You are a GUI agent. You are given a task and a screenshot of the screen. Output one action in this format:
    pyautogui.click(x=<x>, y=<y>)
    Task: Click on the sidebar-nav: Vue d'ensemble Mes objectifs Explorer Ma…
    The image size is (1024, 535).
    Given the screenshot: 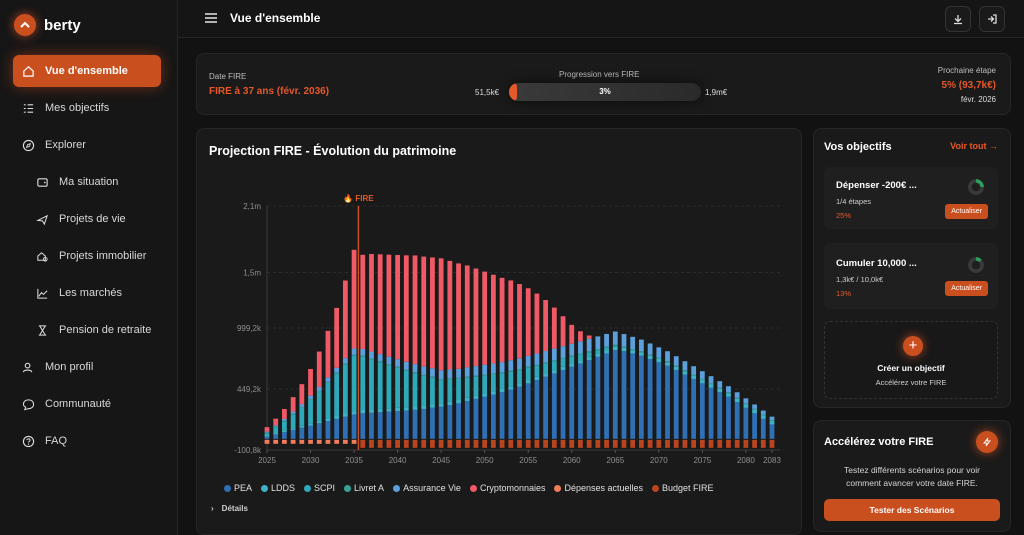 What is the action you would take?
    pyautogui.click(x=87, y=258)
    